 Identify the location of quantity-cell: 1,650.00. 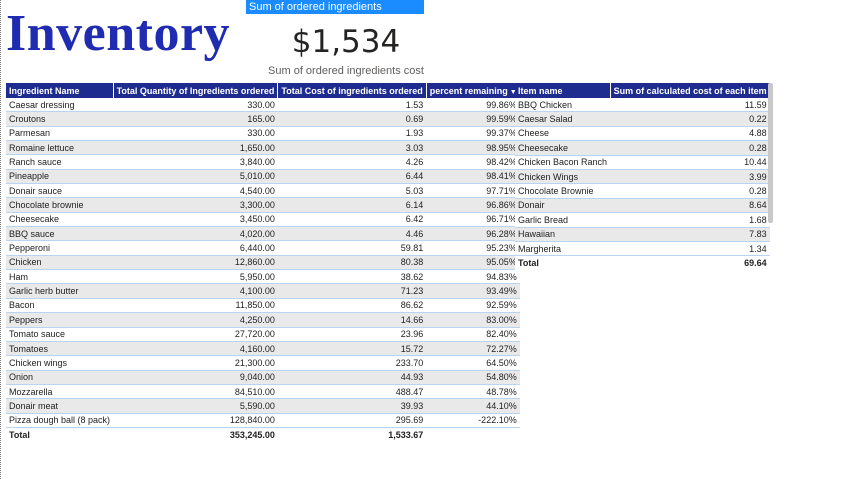
(195, 148).